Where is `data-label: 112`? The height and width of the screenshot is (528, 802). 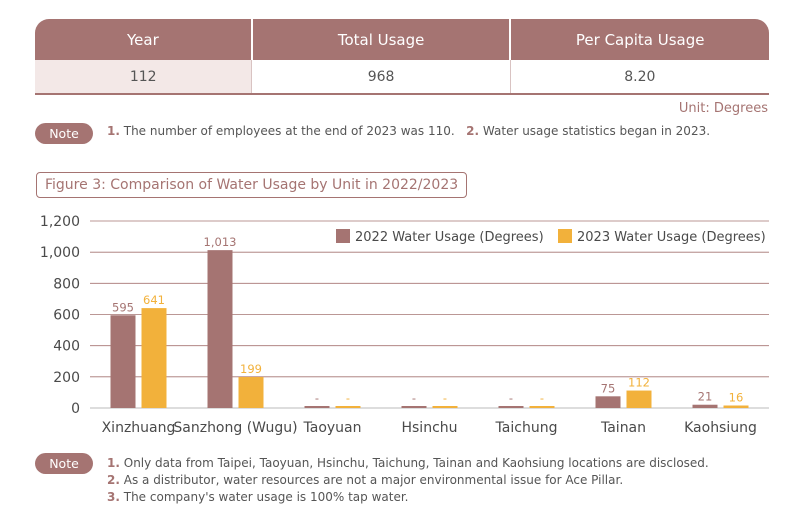
data-label: 112 is located at coordinates (639, 383).